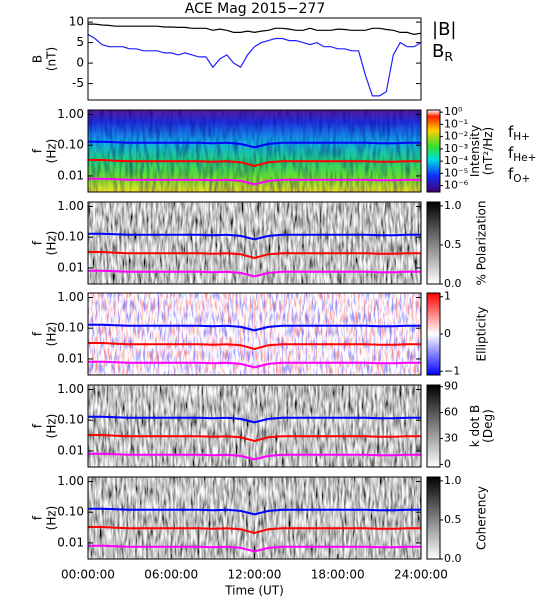 The width and height of the screenshot is (550, 600). Describe the element at coordinates (522, 154) in the screenshot. I see `legend-label: fHe+` at that location.